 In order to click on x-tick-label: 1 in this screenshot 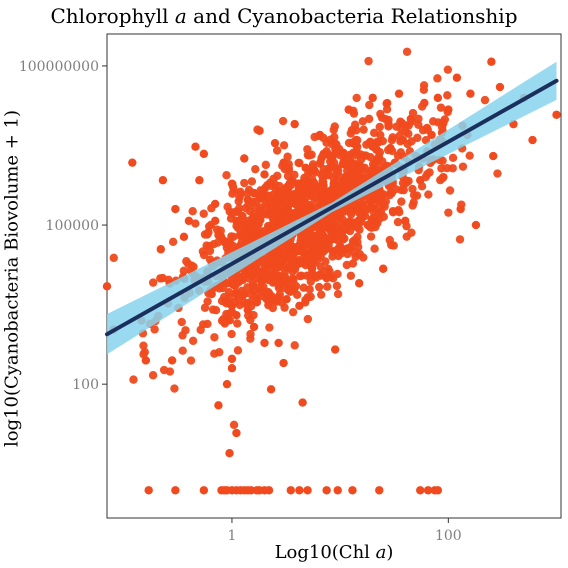, I will do `click(231, 536)`.